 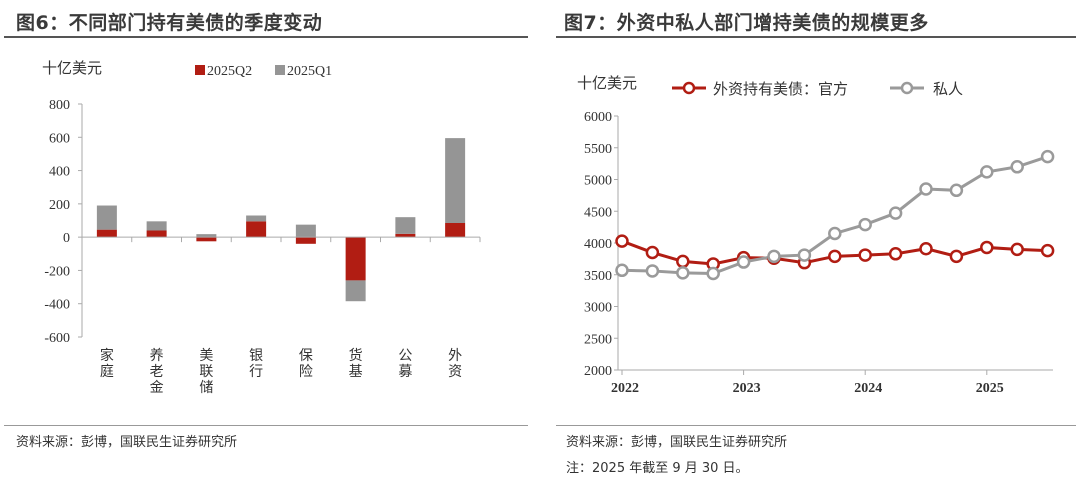 What do you see at coordinates (598, 308) in the screenshot?
I see `y-tick-label: 3000` at bounding box center [598, 308].